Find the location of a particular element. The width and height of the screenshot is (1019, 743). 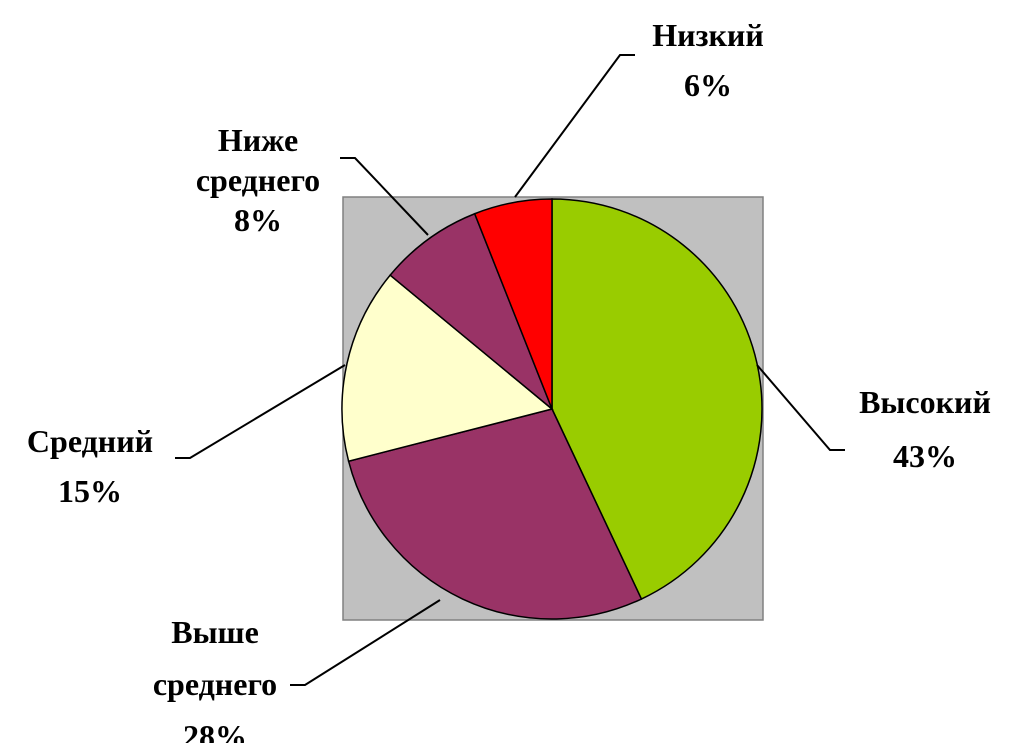

category-label: Выше среднего is located at coordinates (215, 658).